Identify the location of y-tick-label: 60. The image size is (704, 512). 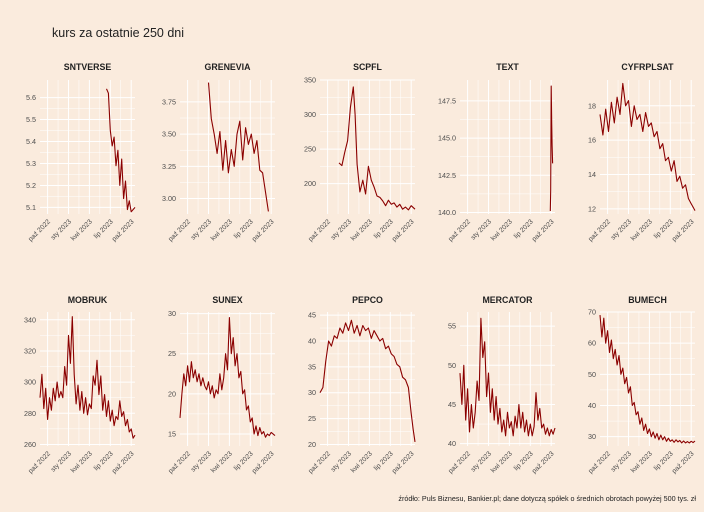
(592, 343).